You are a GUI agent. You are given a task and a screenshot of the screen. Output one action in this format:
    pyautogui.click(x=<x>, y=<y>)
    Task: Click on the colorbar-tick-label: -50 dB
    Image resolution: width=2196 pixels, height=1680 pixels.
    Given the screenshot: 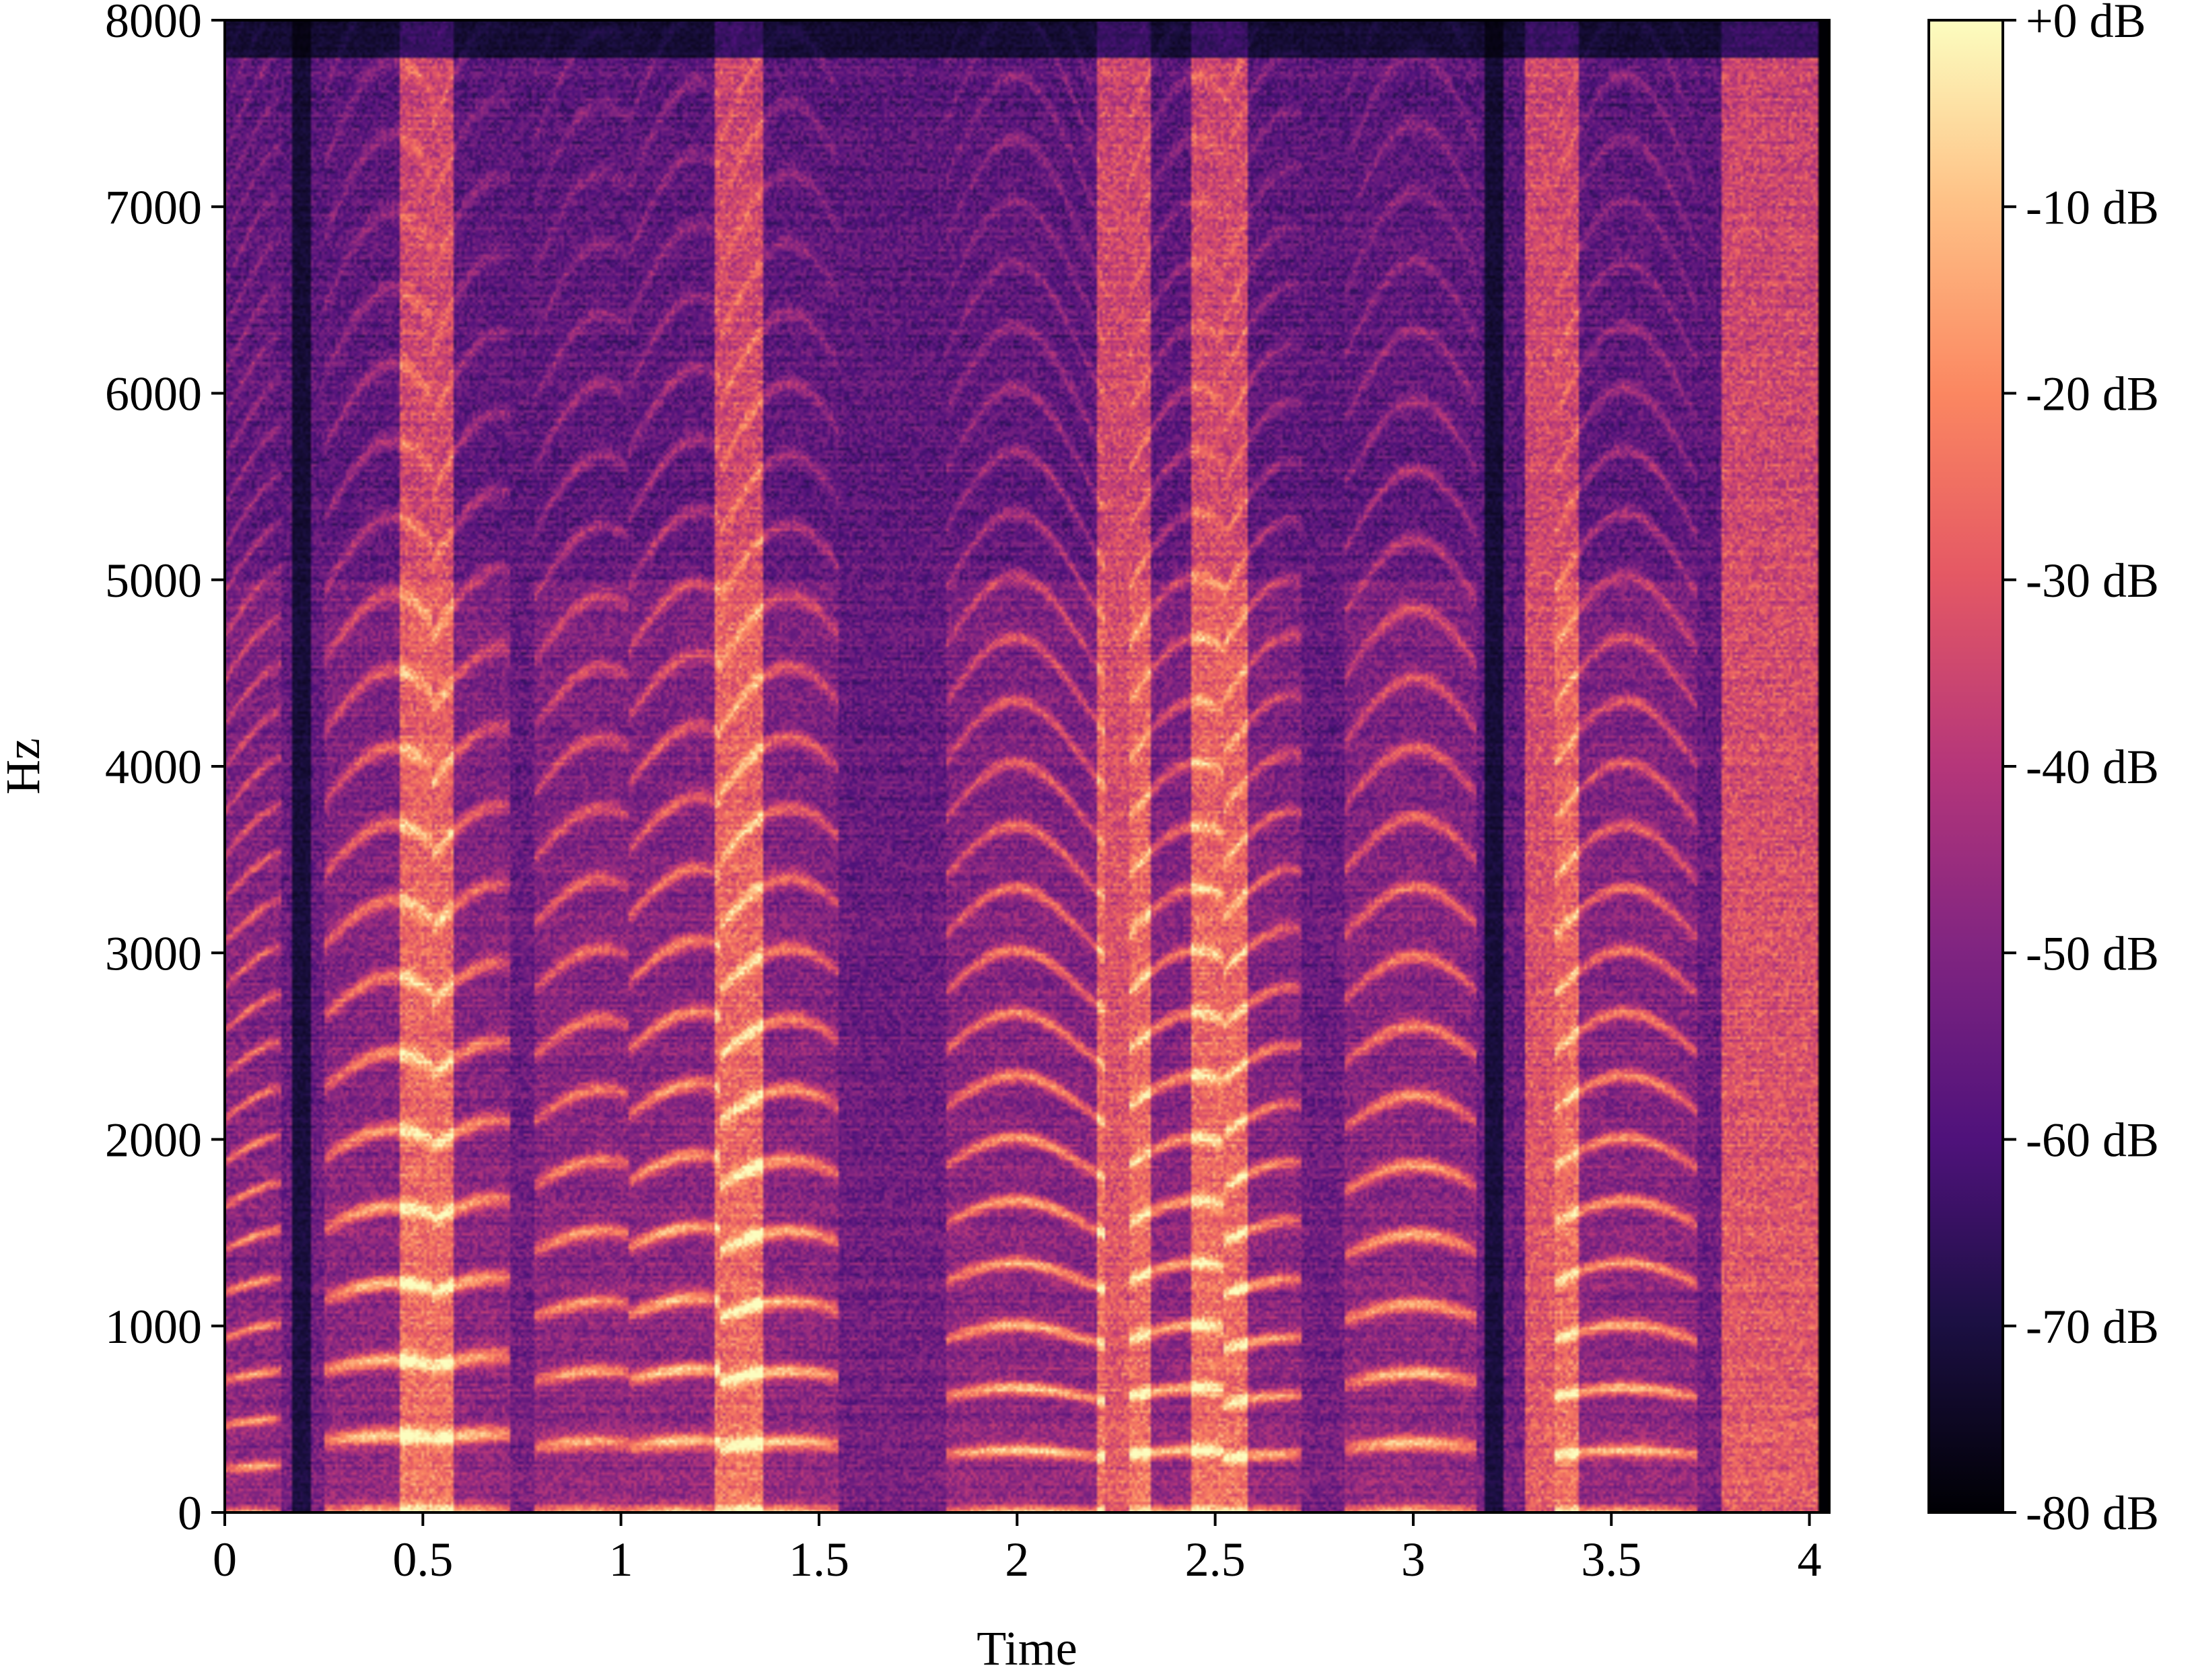 What is the action you would take?
    pyautogui.click(x=2092, y=953)
    